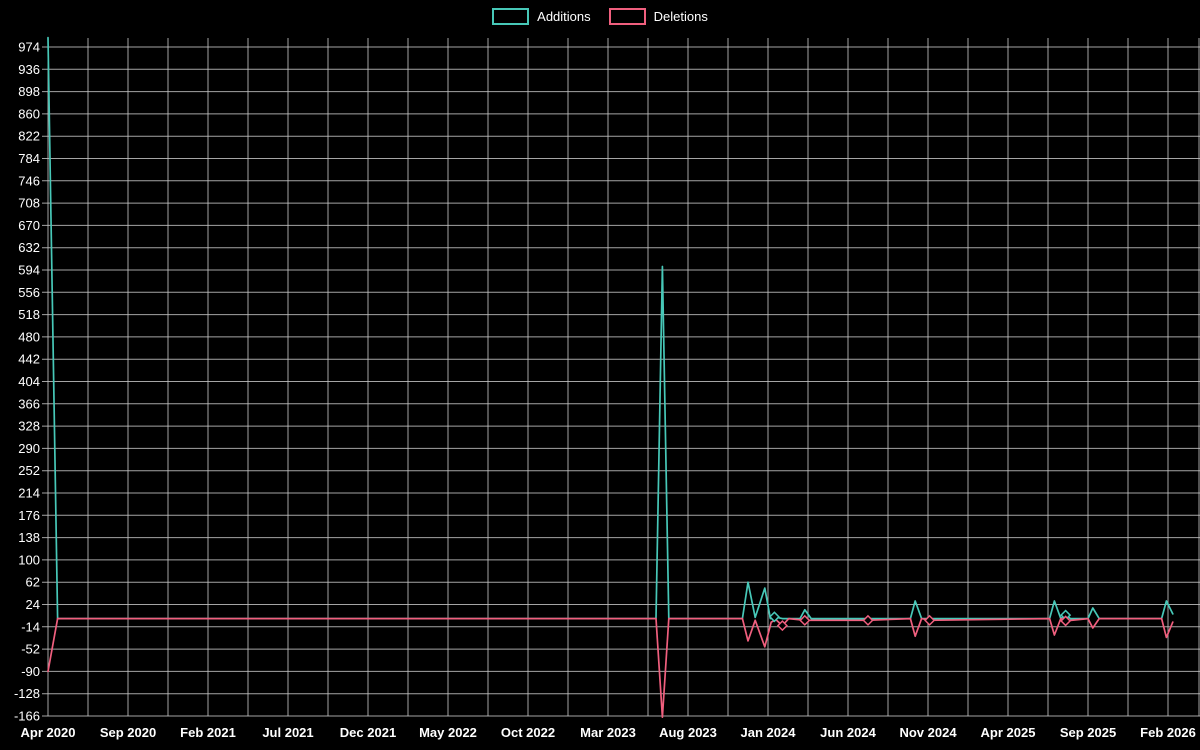  Describe the element at coordinates (29, 270) in the screenshot. I see `y-axis-tick-label: 594` at that location.